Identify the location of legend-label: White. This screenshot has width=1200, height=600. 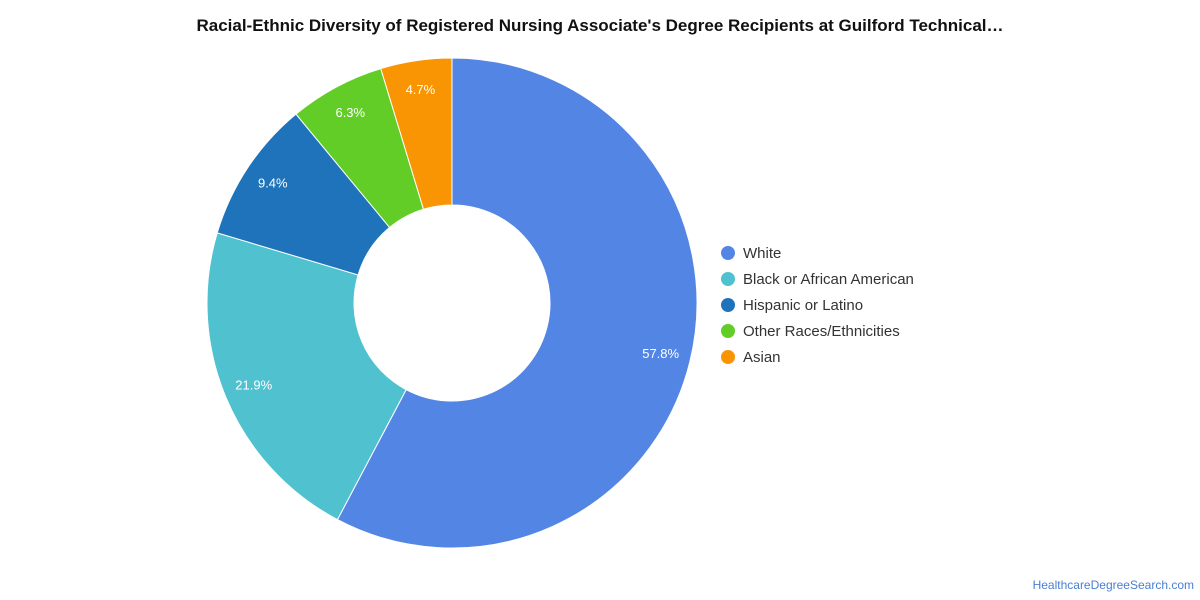
(762, 253).